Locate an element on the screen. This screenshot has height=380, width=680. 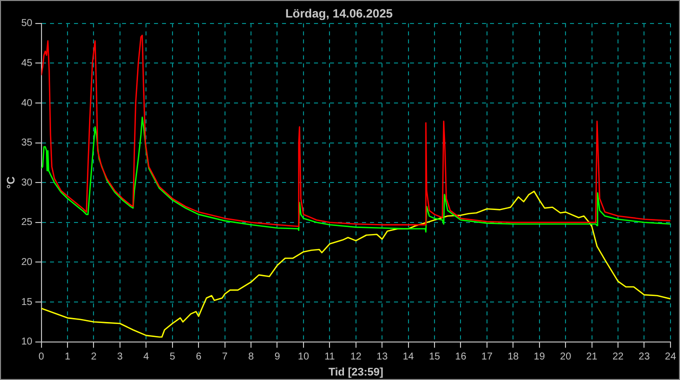
y-axis-title: °C is located at coordinates (12, 182).